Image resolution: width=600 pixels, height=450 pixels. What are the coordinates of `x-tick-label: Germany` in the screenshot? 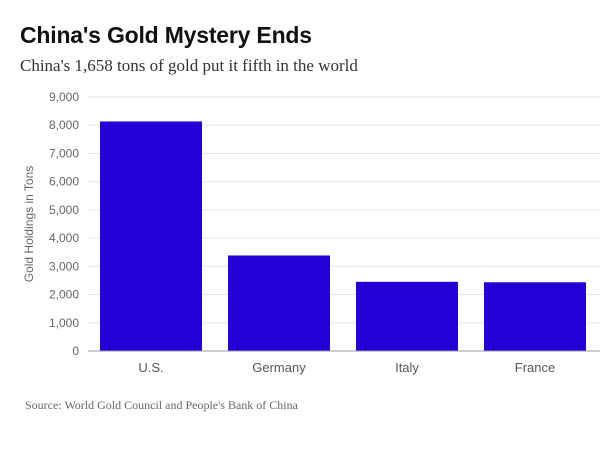 It's located at (279, 367).